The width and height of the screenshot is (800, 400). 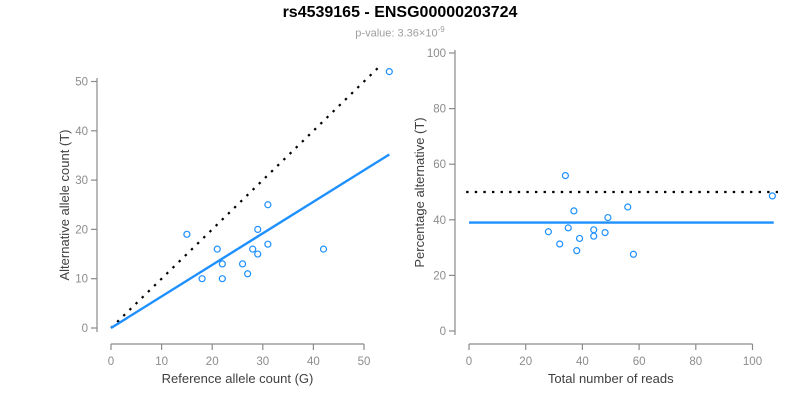 I want to click on y-tick-label: 10, so click(x=81, y=280).